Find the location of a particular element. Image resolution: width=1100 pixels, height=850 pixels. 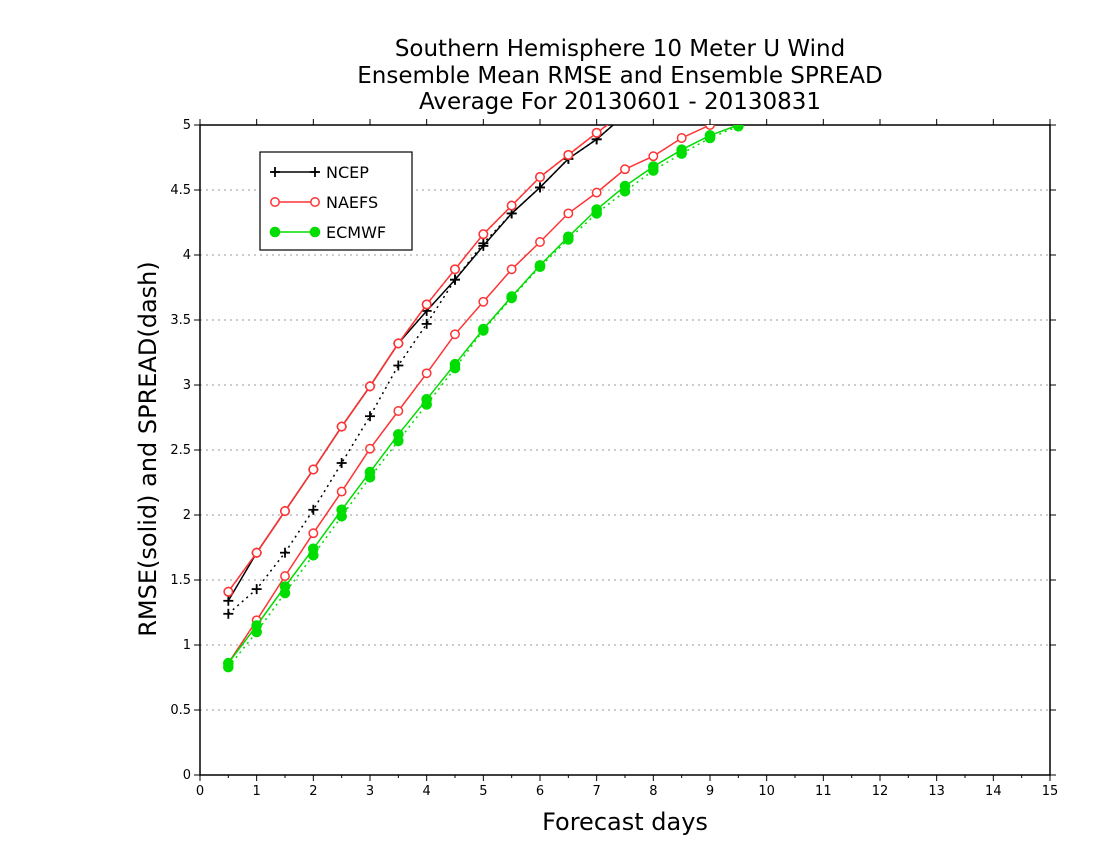

y-tick-label: 1 is located at coordinates (187, 645).